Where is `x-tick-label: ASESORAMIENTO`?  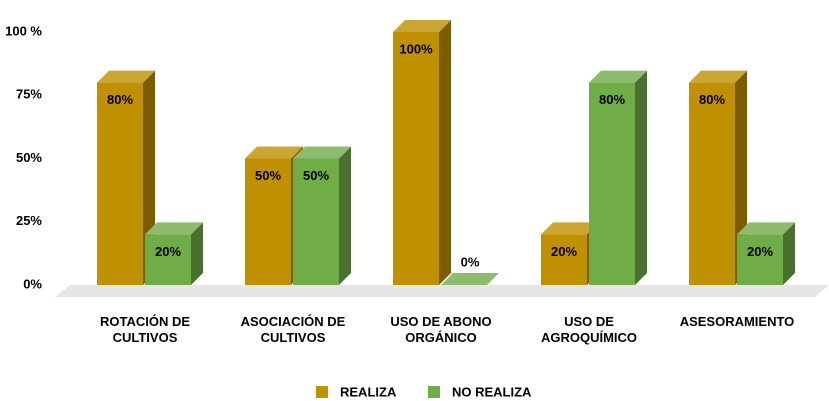
x-tick-label: ASESORAMIENTO is located at coordinates (737, 321).